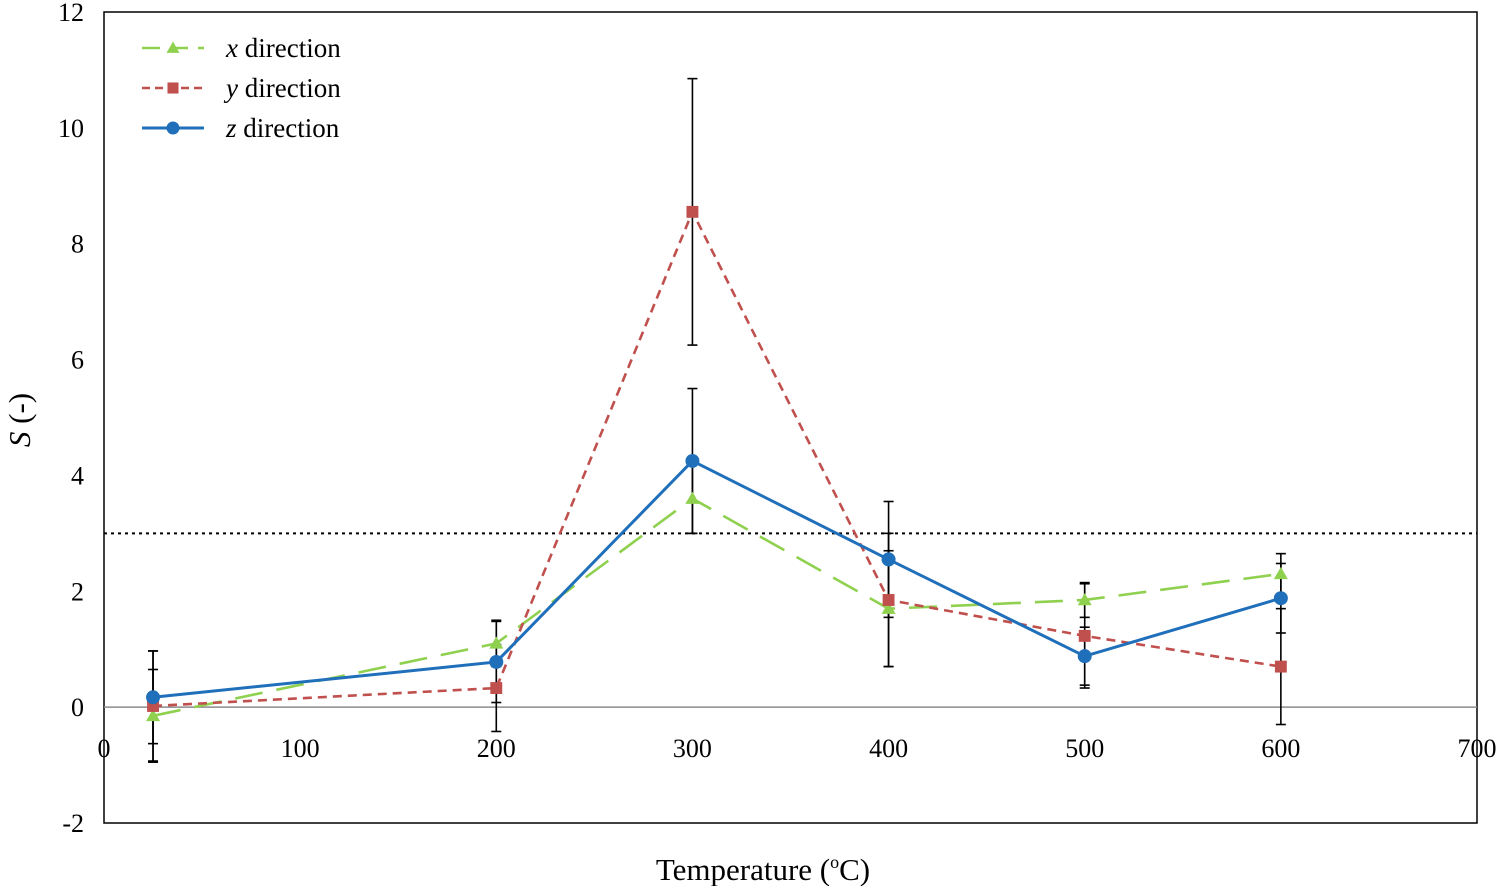  Describe the element at coordinates (1477, 748) in the screenshot. I see `x-tick-label: 700` at that location.